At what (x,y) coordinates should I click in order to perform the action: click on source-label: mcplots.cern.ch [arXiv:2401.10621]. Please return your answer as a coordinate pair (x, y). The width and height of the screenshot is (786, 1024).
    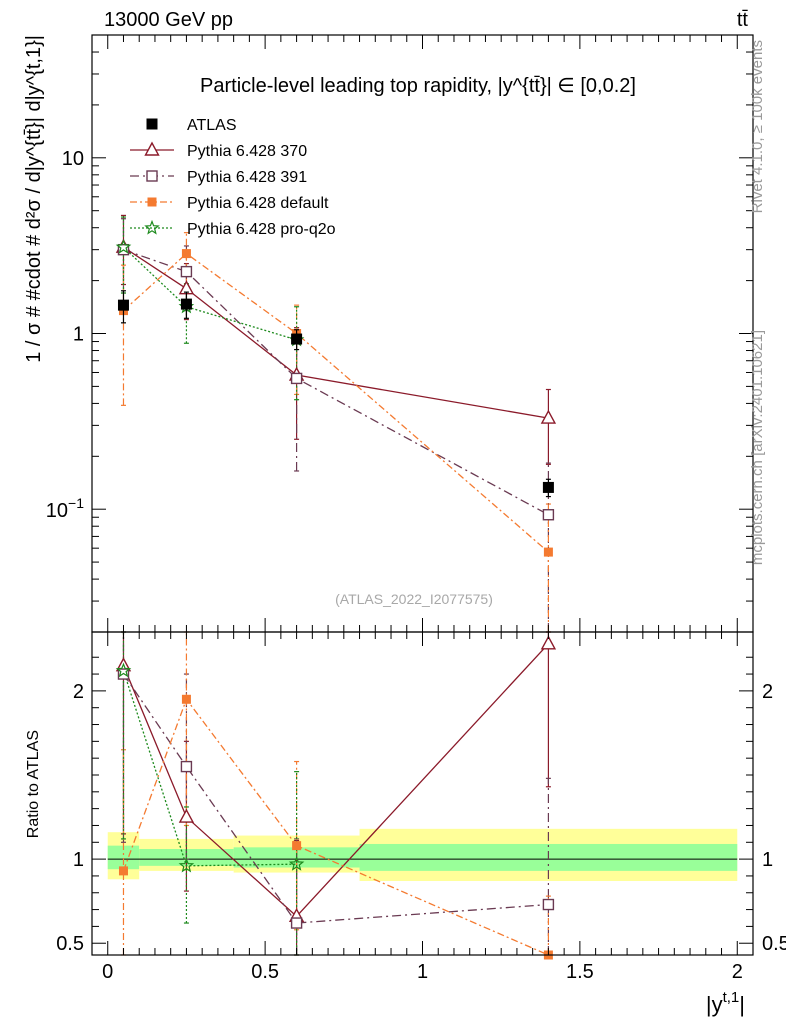
    Looking at the image, I should click on (757, 447).